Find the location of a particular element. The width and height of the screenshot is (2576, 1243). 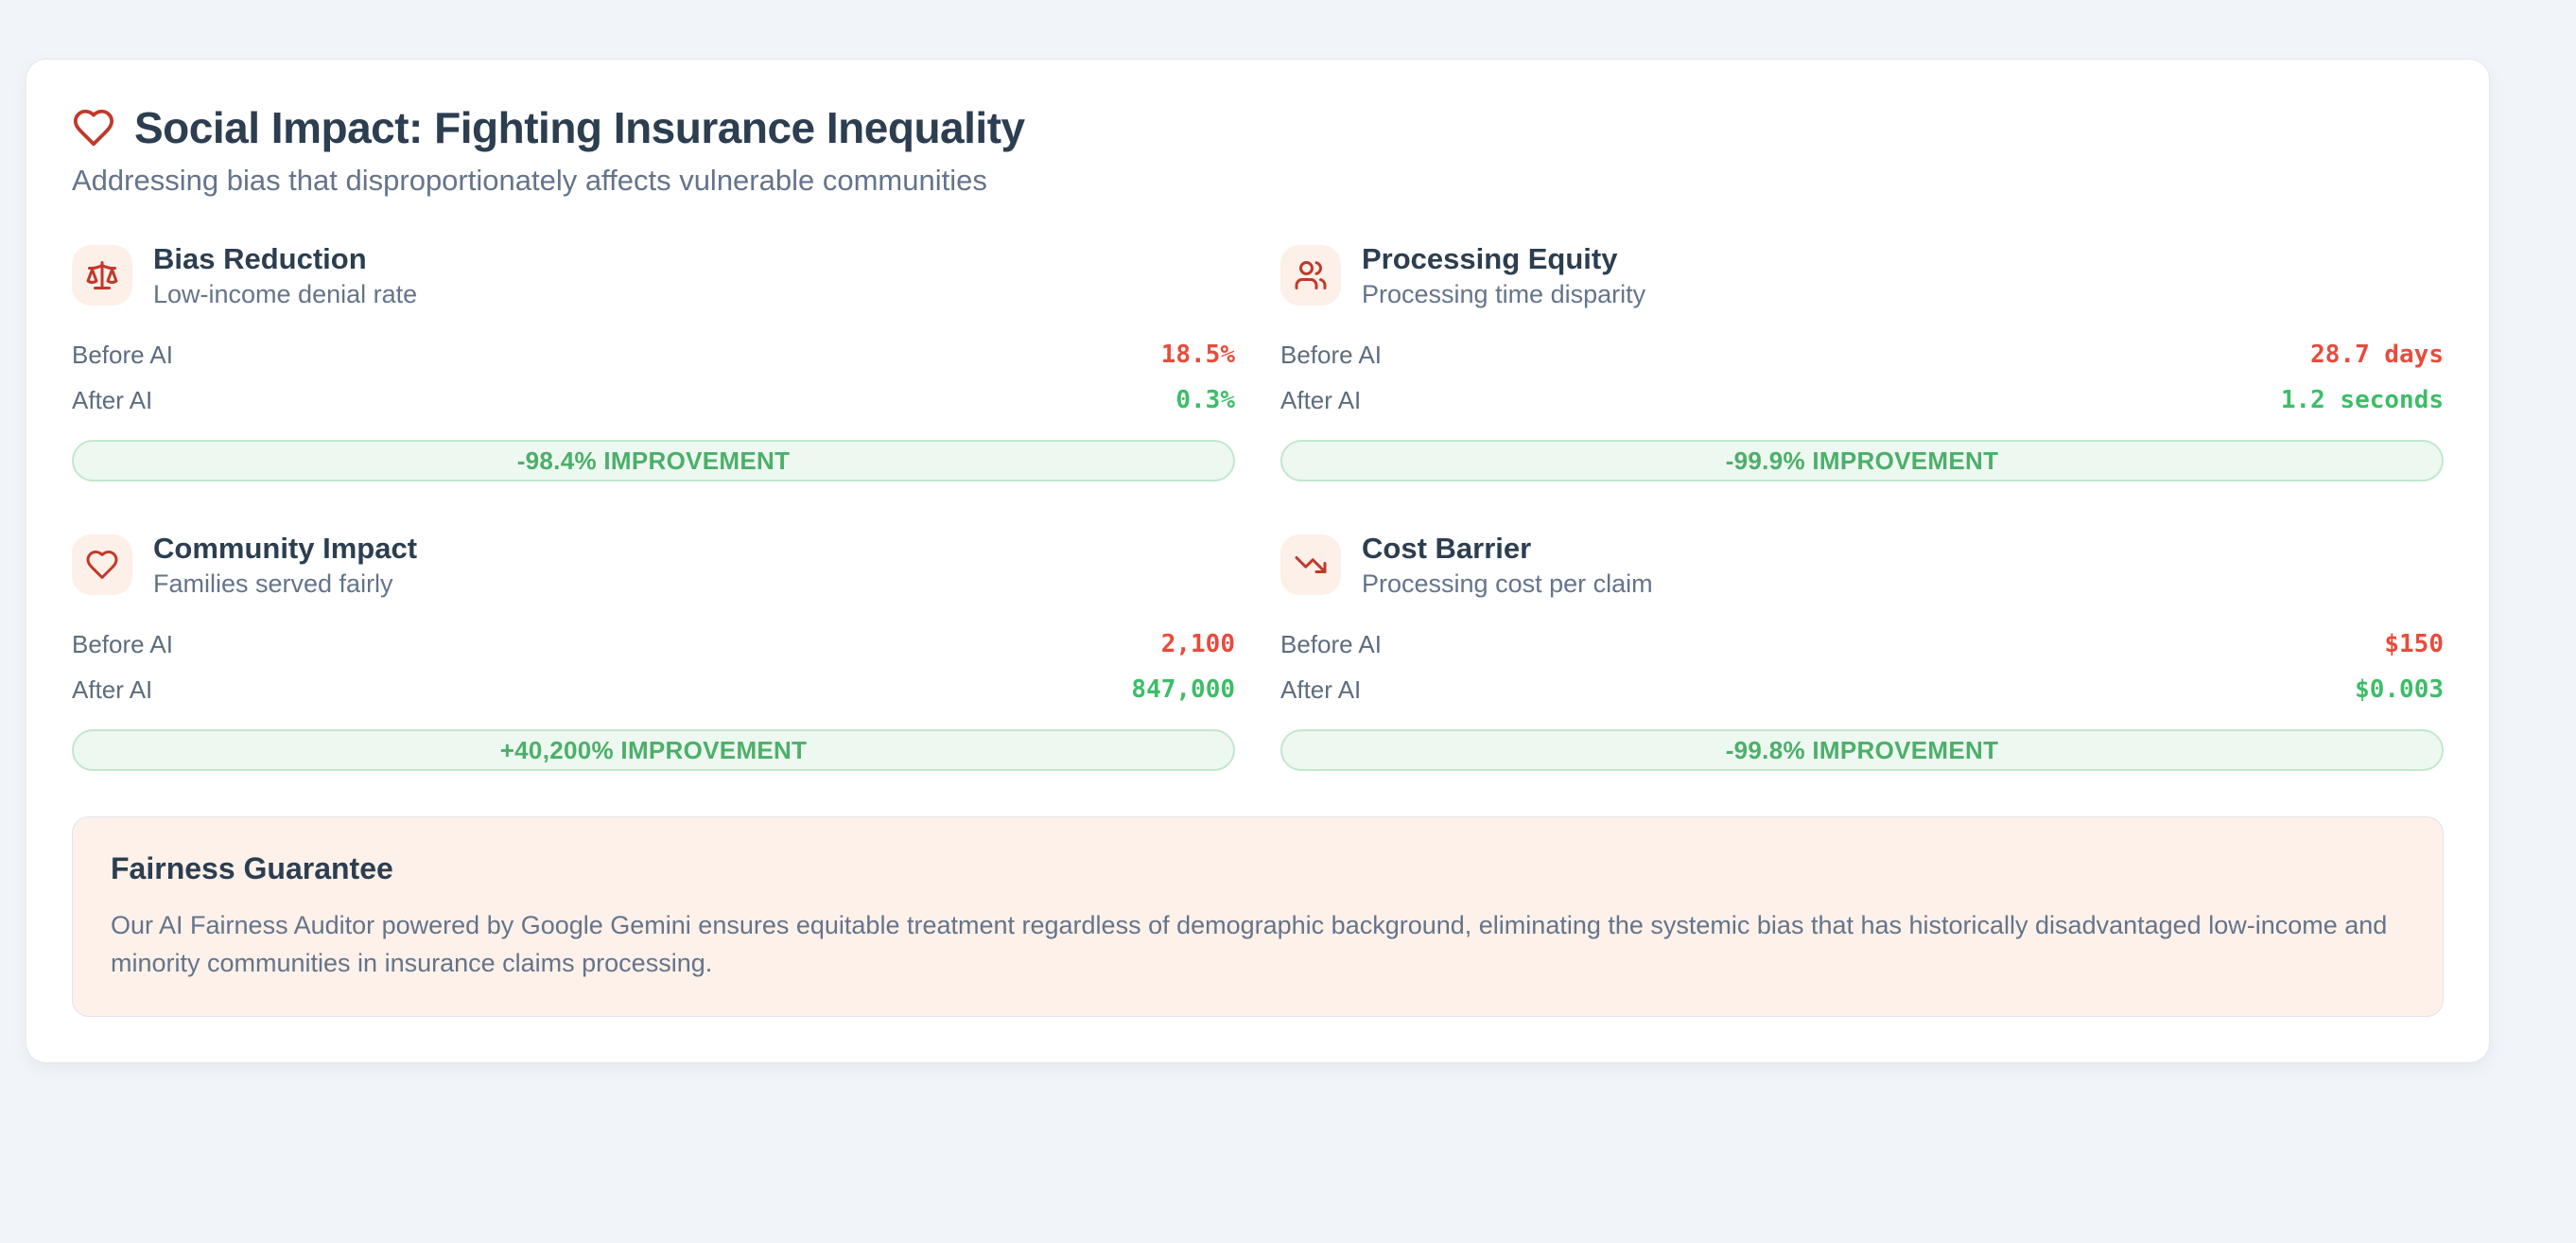

users-icon is located at coordinates (1311, 275).